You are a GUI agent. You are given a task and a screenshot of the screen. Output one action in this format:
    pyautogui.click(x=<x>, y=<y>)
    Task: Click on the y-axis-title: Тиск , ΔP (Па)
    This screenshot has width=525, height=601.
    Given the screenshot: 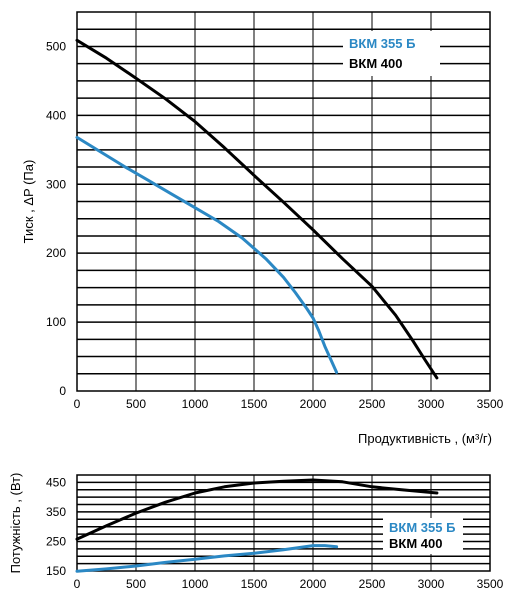 What is the action you would take?
    pyautogui.click(x=28, y=202)
    